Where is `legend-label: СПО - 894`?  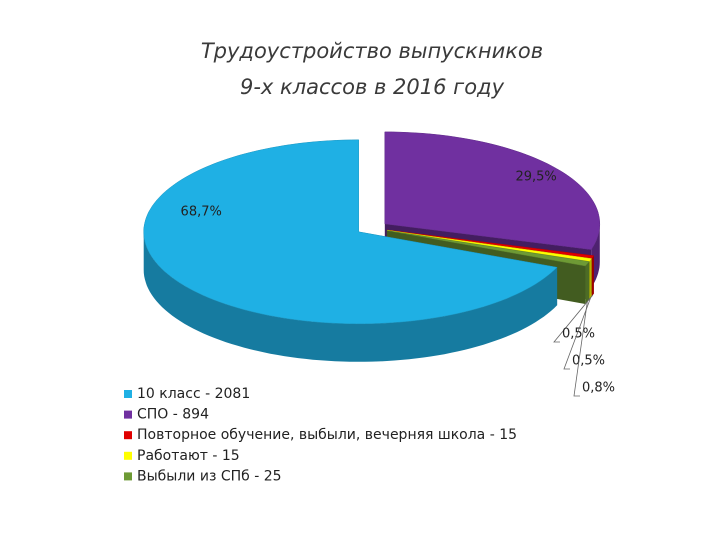
legend-label: СПО - 894 is located at coordinates (173, 415).